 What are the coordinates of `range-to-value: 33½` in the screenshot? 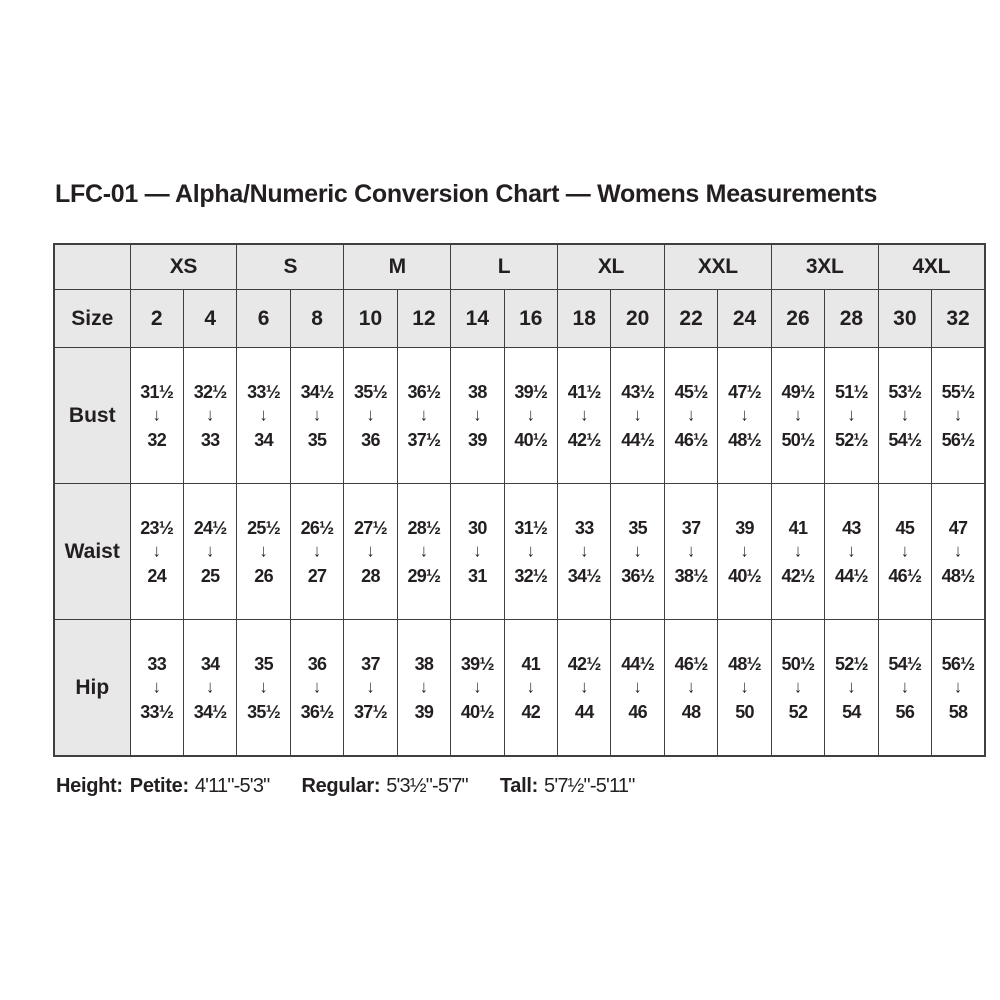 It's located at (157, 711).